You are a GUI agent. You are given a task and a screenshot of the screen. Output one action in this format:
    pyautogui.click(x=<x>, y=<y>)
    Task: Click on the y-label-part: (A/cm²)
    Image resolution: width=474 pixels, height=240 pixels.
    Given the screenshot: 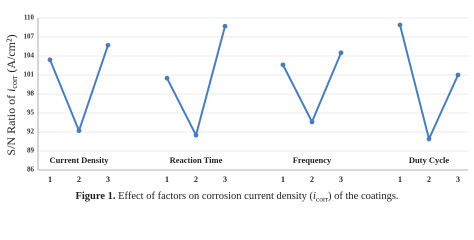 What is the action you would take?
    pyautogui.click(x=11, y=54)
    